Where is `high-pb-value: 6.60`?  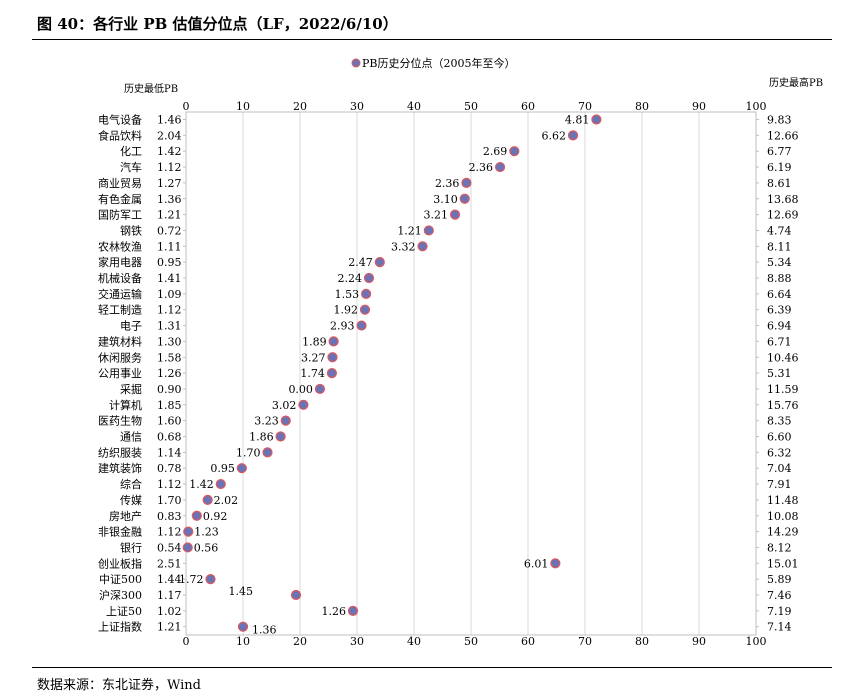 high-pb-value: 6.60 is located at coordinates (779, 437).